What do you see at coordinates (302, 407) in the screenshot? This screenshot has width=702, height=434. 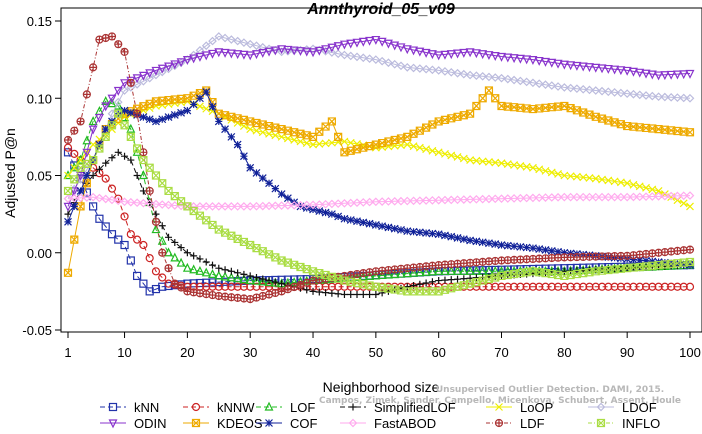 I see `legend-label: LOF` at bounding box center [302, 407].